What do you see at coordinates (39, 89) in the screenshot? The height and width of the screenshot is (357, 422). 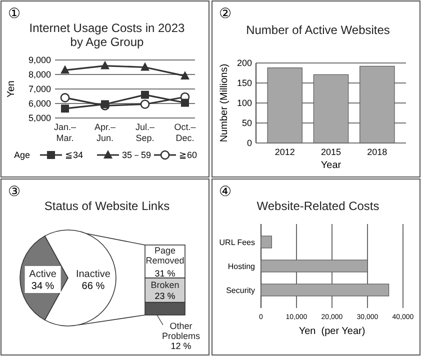 I see `y-tick-label: 7,000` at bounding box center [39, 89].